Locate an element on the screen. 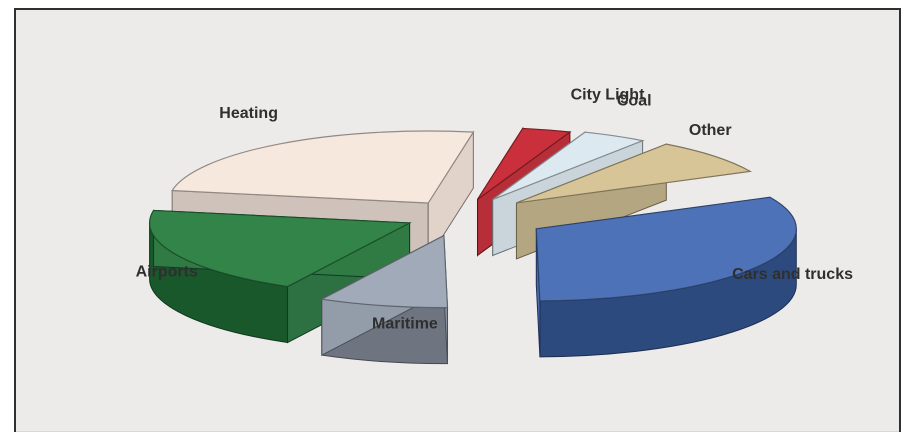 The image size is (907, 437). pie-slice-cars-and-trucks is located at coordinates (666, 277).